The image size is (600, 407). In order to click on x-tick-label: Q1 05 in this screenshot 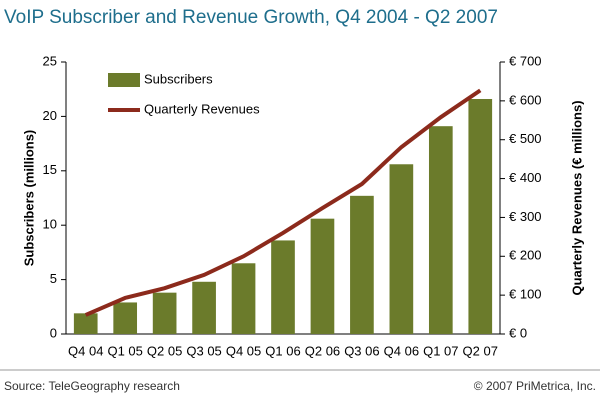, I will do `click(124, 350)`.